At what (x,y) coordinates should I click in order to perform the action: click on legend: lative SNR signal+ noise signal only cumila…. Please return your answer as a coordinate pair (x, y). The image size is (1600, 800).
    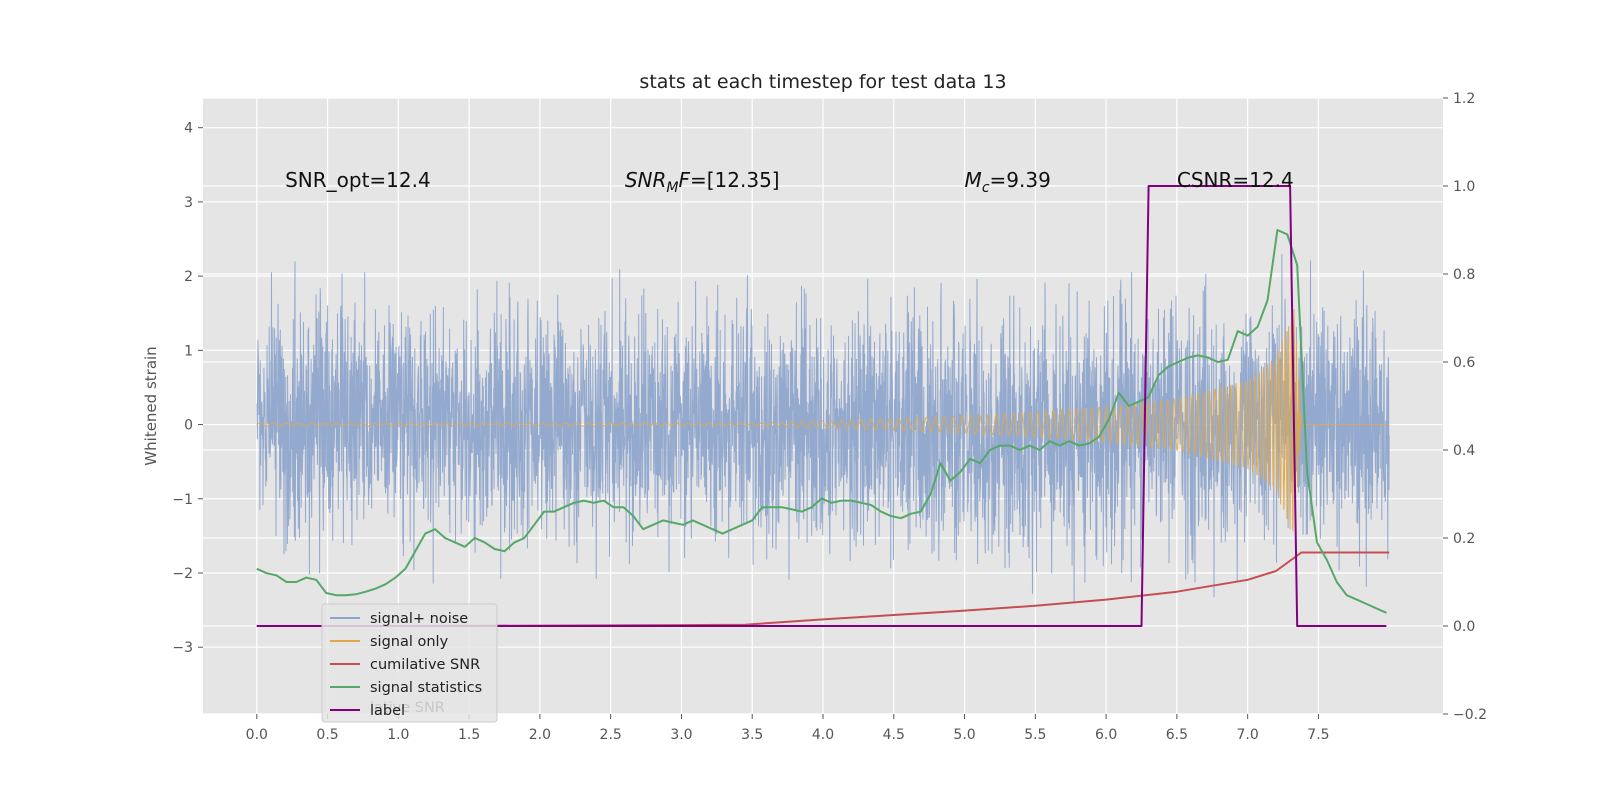
    Looking at the image, I should click on (409, 663).